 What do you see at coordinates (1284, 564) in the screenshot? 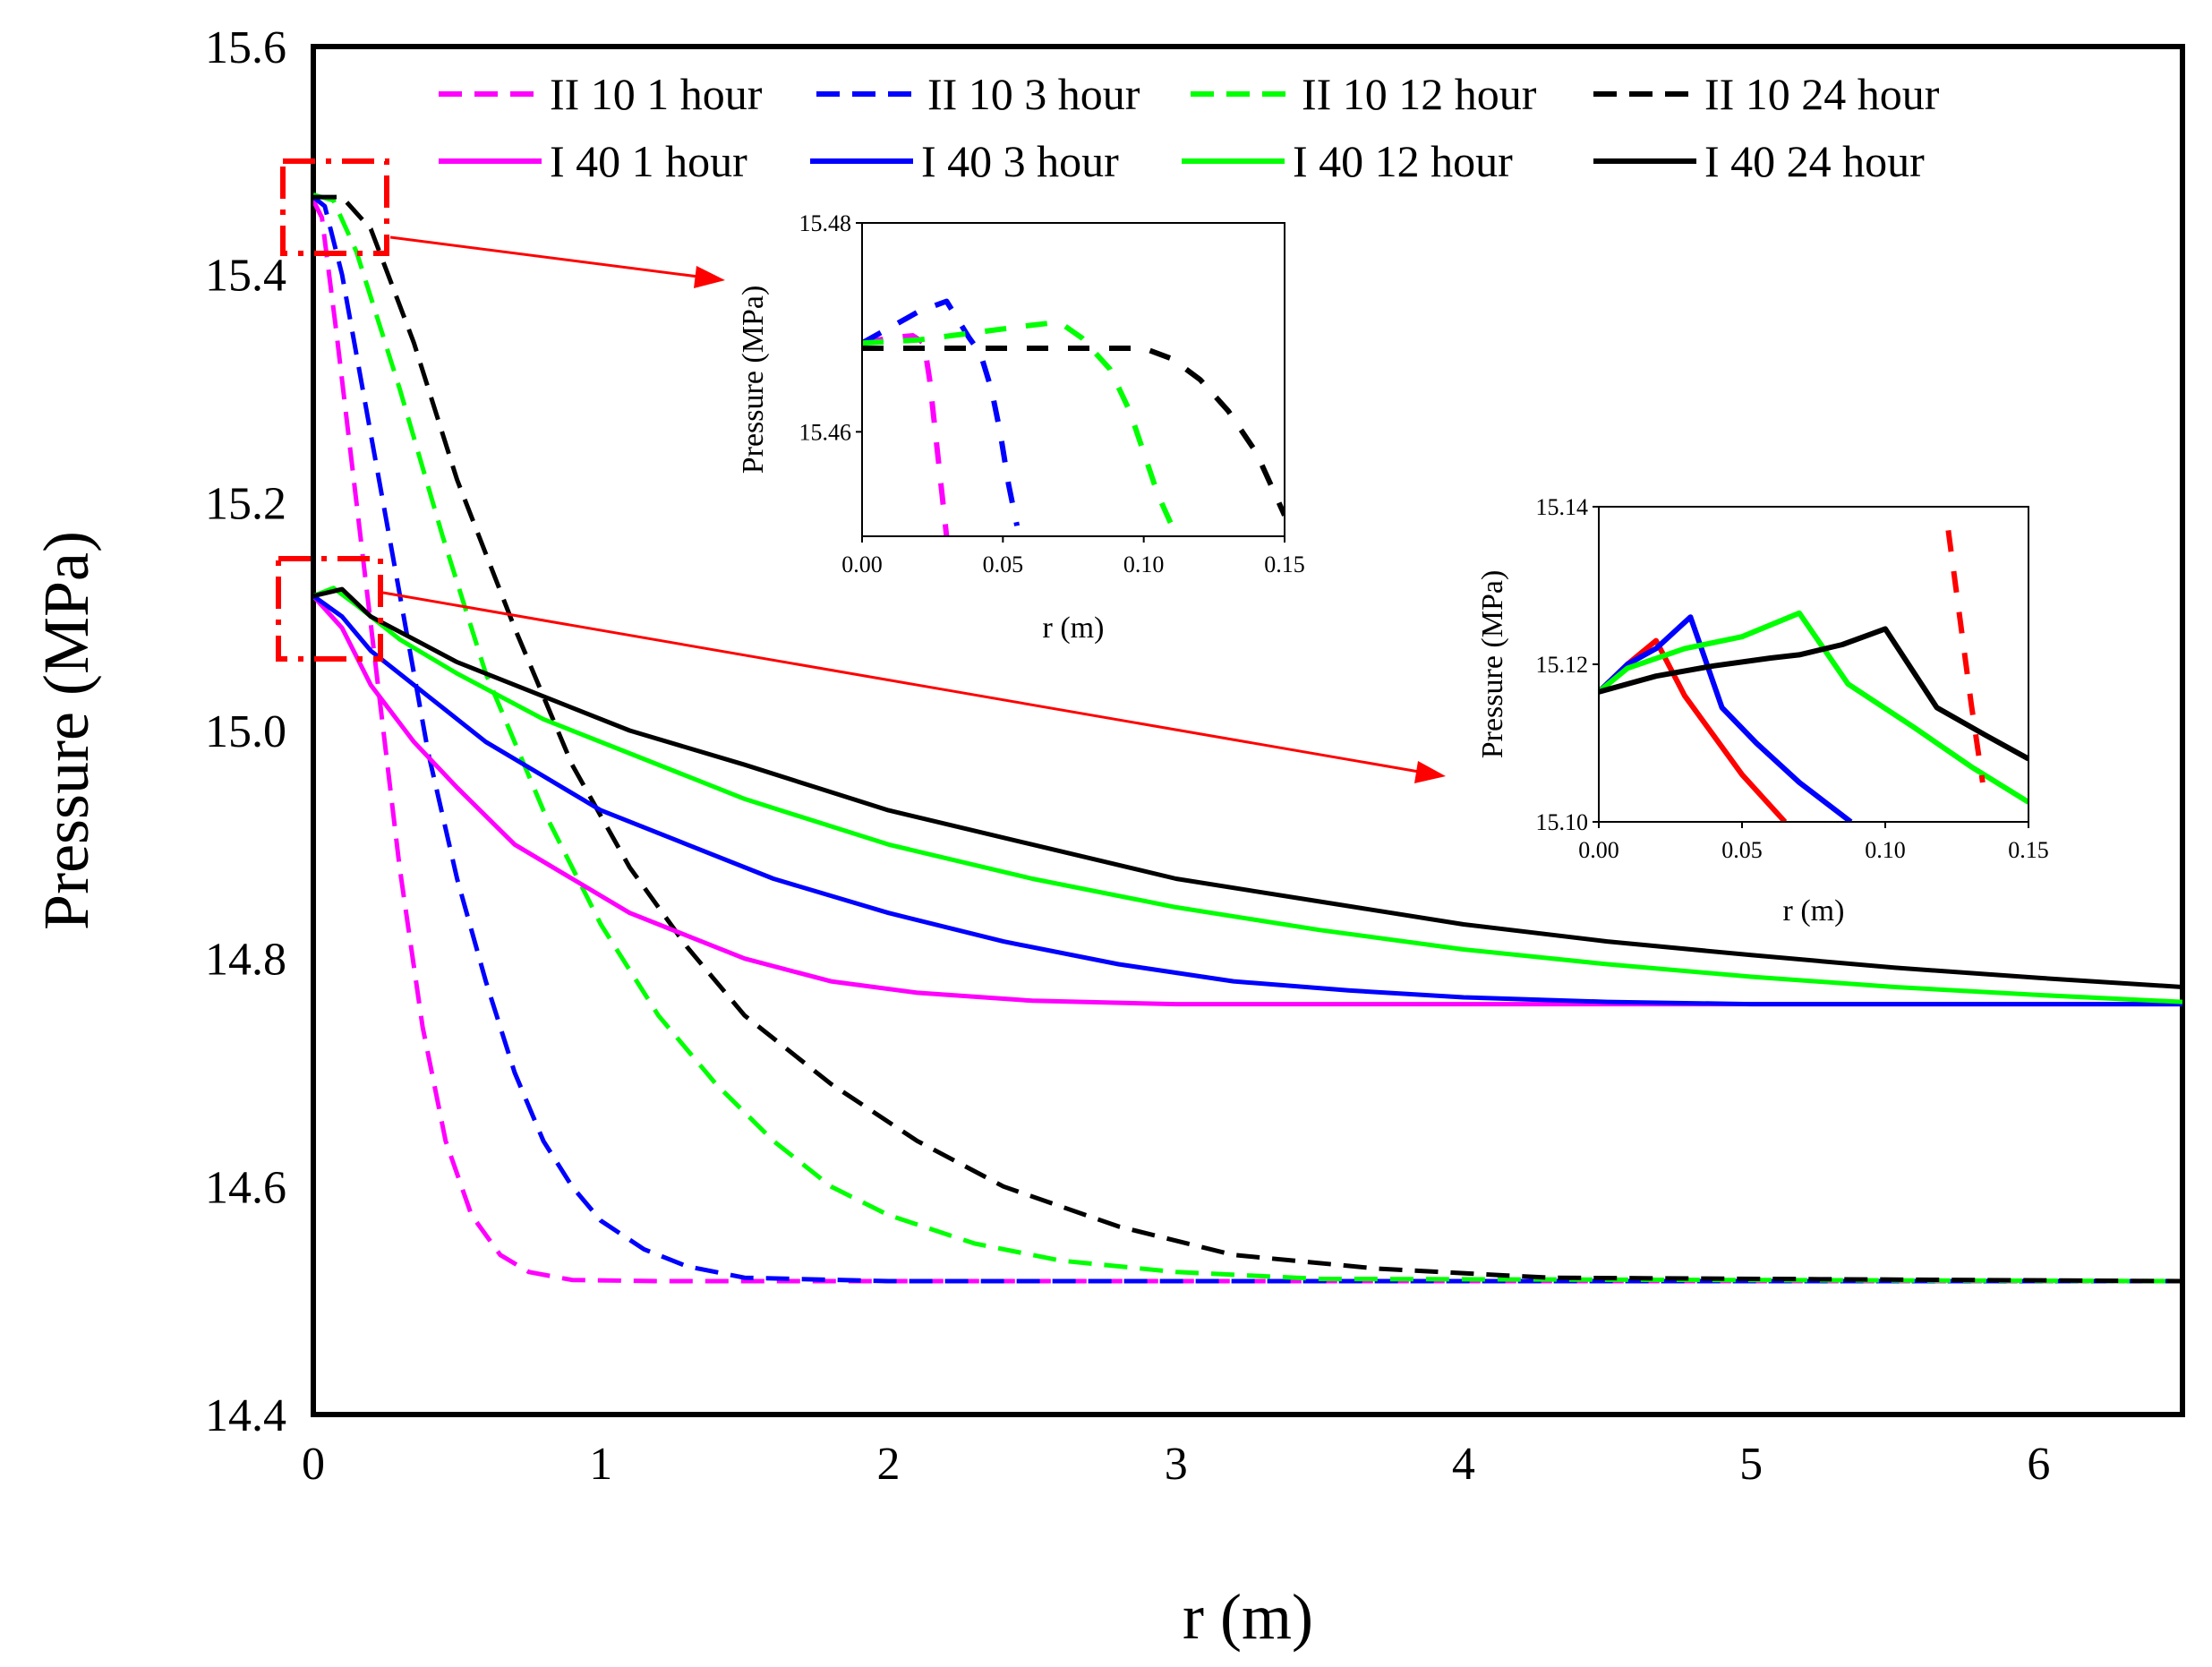
I see `inset-top-x-tick-label: 0.15` at bounding box center [1284, 564].